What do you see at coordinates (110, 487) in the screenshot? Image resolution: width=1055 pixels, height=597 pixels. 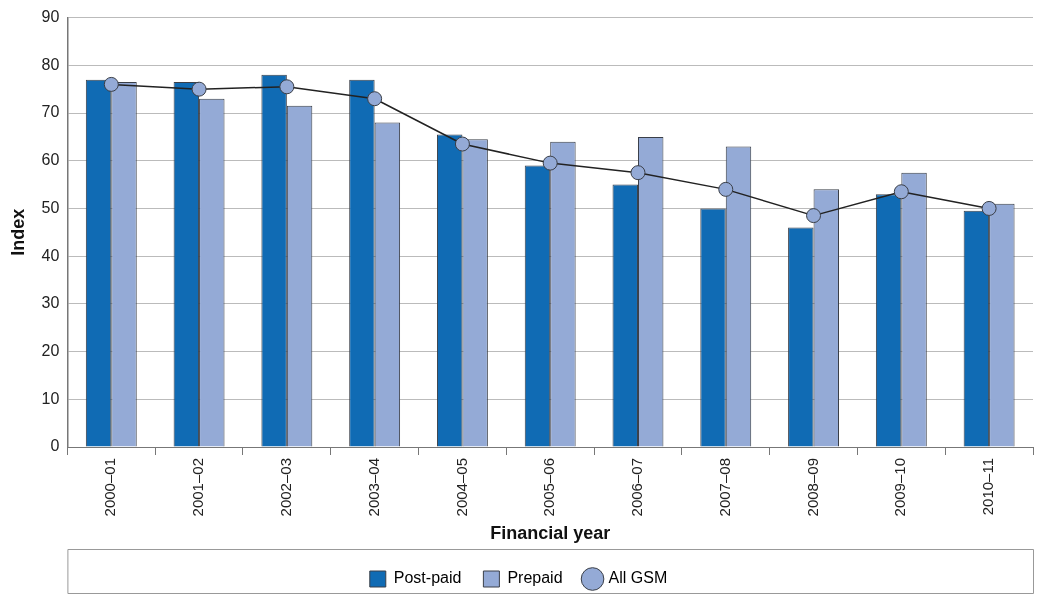 I see `x-tick-label: 2000–01` at bounding box center [110, 487].